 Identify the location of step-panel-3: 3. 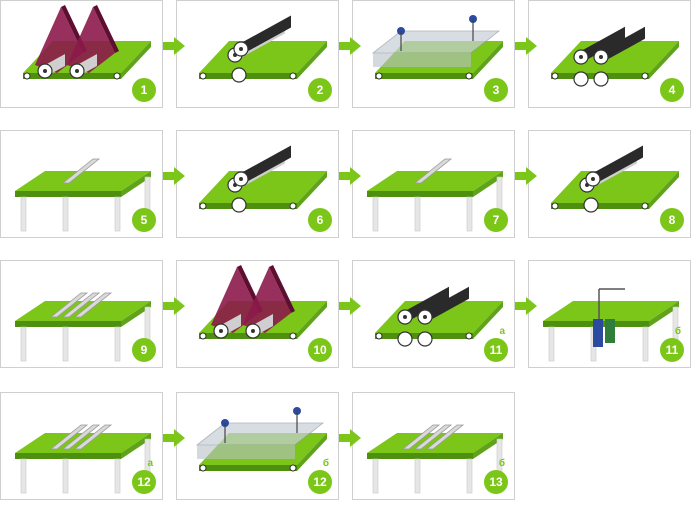
(433, 54).